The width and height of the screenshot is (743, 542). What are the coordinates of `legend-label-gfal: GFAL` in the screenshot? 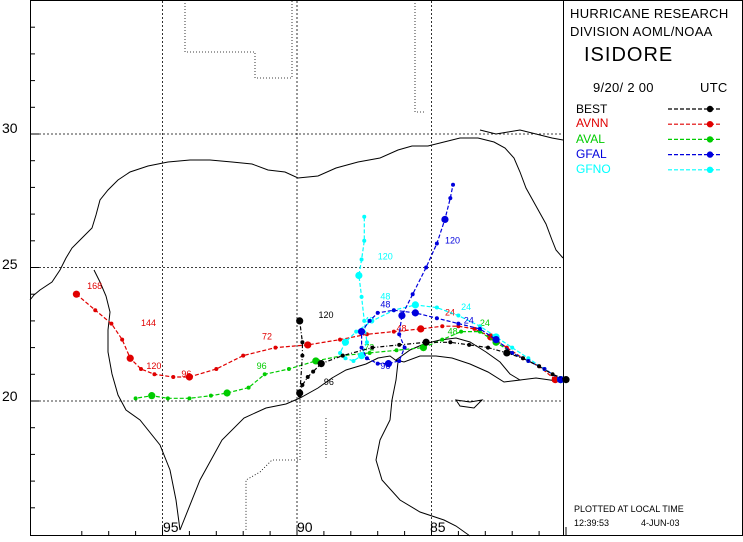 It's located at (591, 154).